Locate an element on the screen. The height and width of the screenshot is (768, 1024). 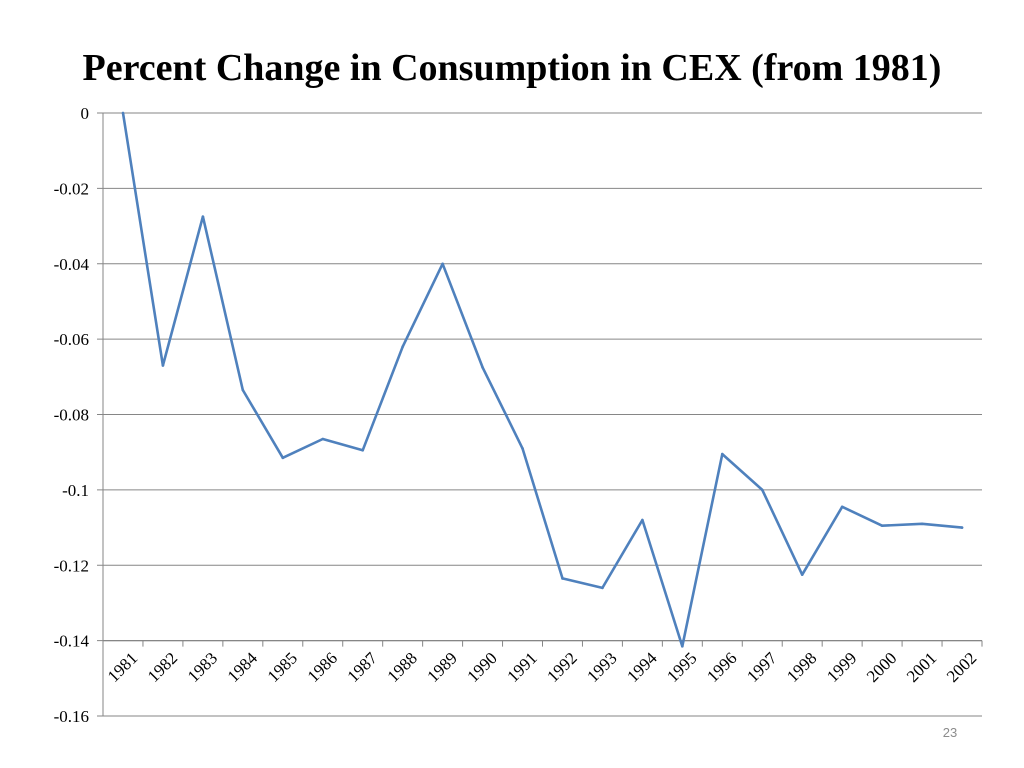
x-tick-label: 1987 is located at coordinates (363, 667).